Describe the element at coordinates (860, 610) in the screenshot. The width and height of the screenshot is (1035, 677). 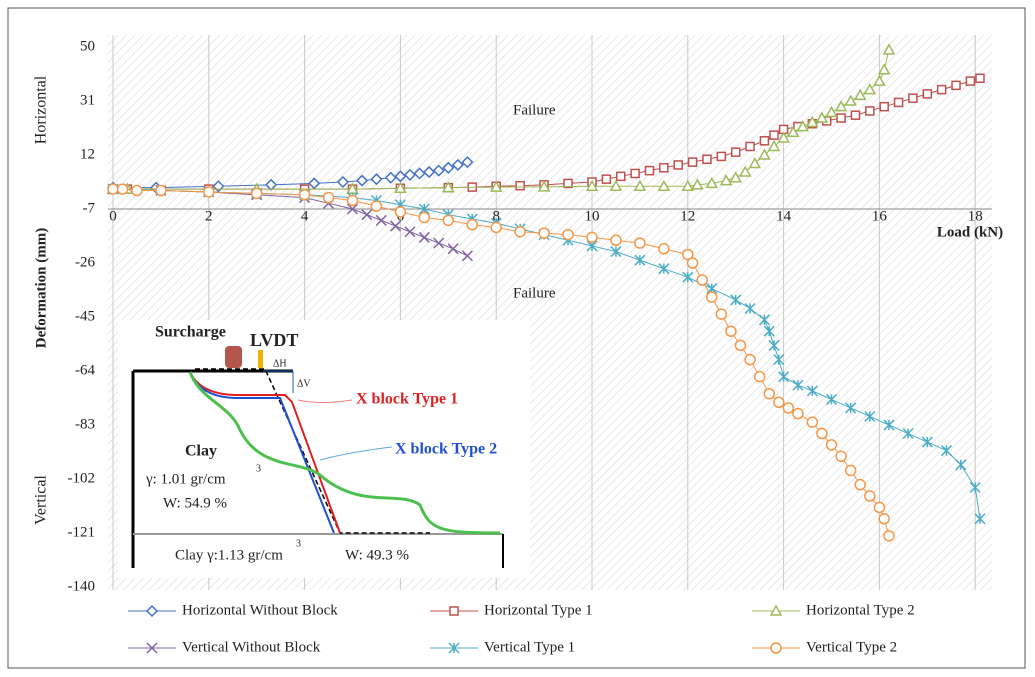
I see `legend-label: Horizontal Type 2` at that location.